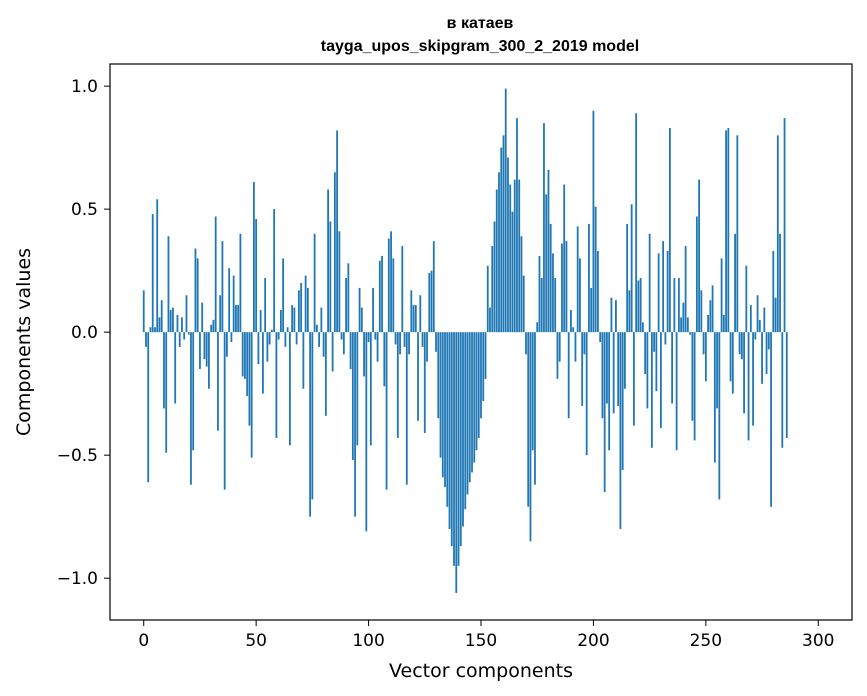 Image resolution: width=867 pixels, height=696 pixels. Describe the element at coordinates (84, 333) in the screenshot. I see `y-tick-label: 0.0` at that location.